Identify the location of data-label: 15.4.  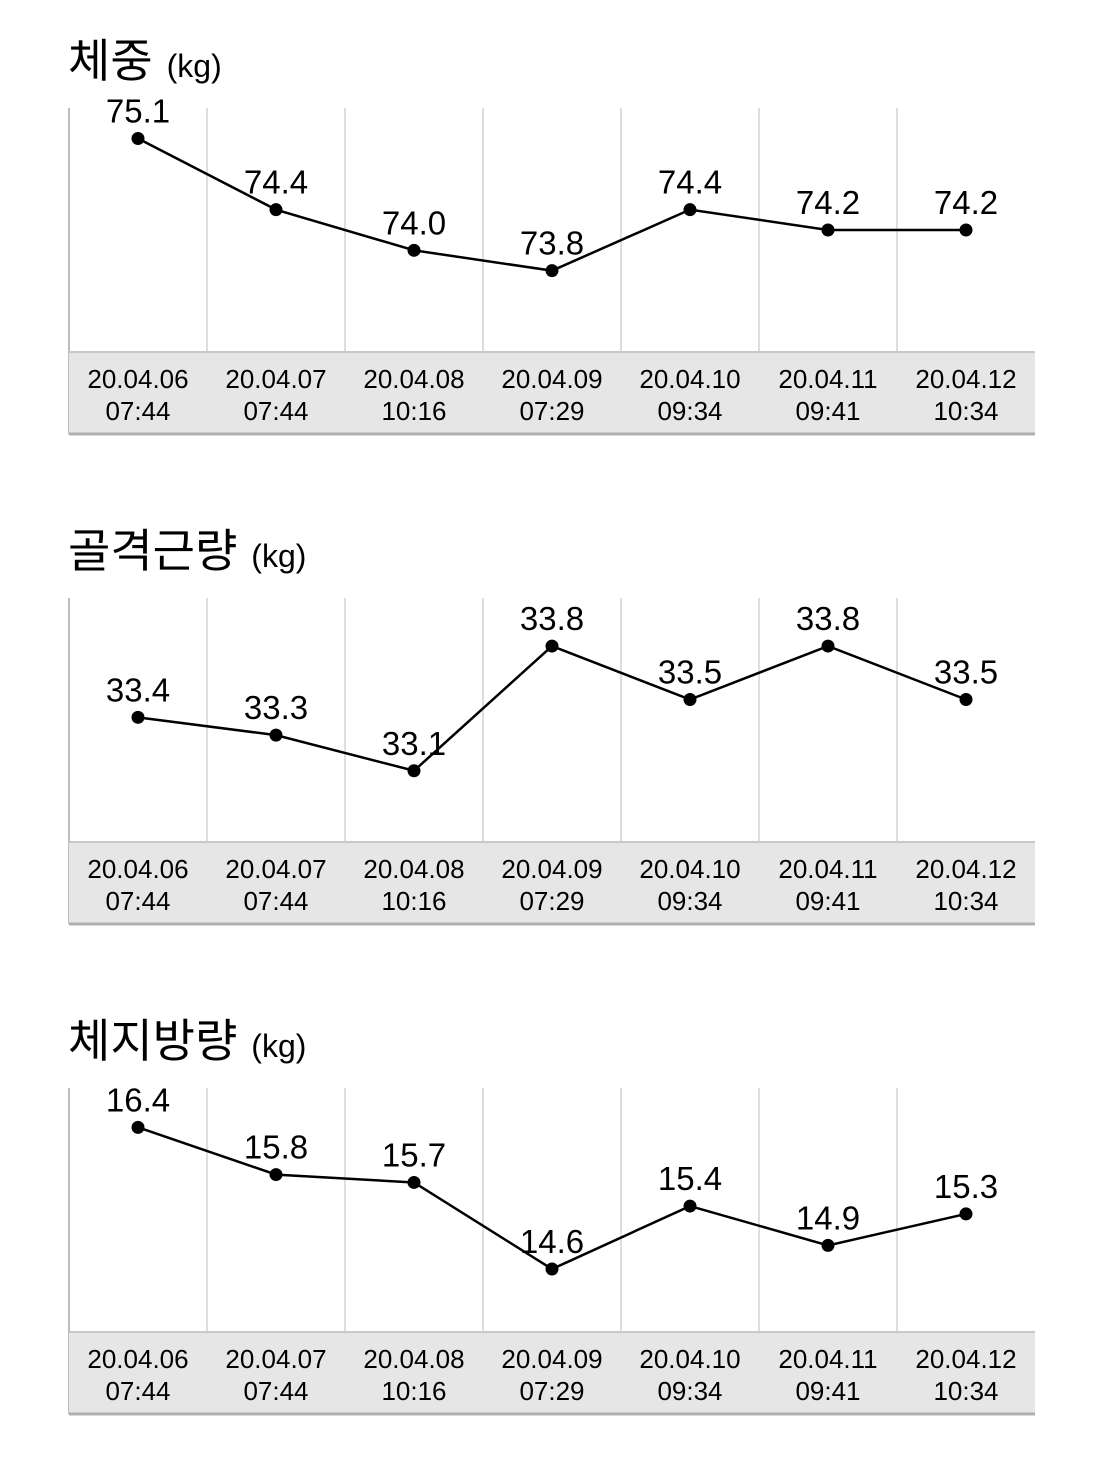
(690, 1178).